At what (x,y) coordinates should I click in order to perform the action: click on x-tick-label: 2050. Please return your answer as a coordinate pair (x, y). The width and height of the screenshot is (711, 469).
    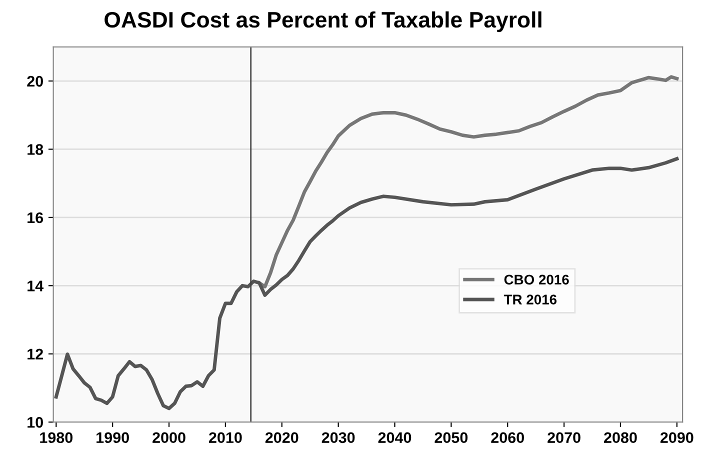
    Looking at the image, I should click on (451, 438).